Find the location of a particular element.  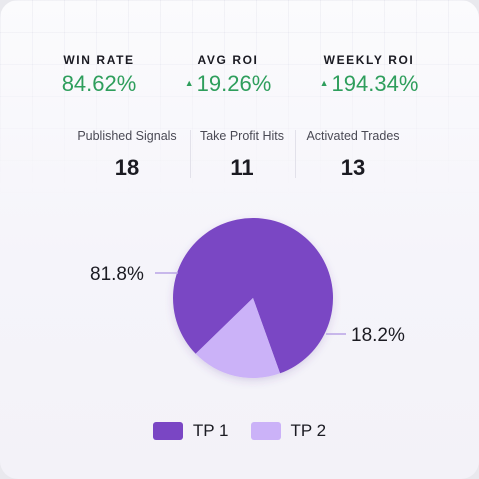

kpi-value: 84.62% is located at coordinates (99, 84).